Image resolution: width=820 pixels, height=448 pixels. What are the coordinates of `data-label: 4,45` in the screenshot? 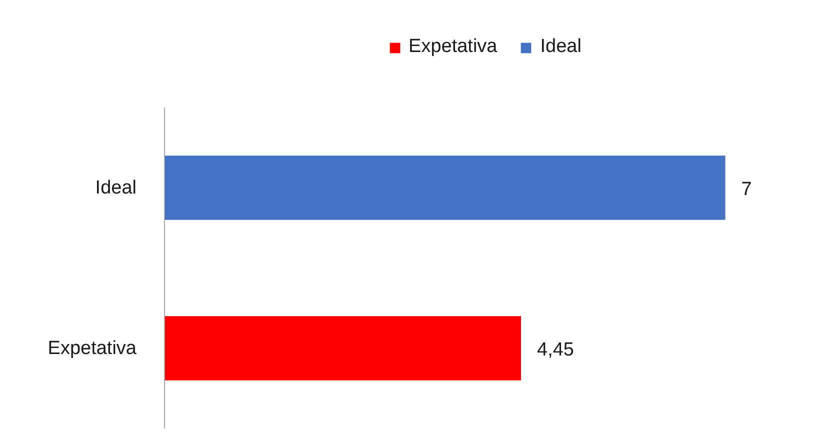 It's located at (555, 349).